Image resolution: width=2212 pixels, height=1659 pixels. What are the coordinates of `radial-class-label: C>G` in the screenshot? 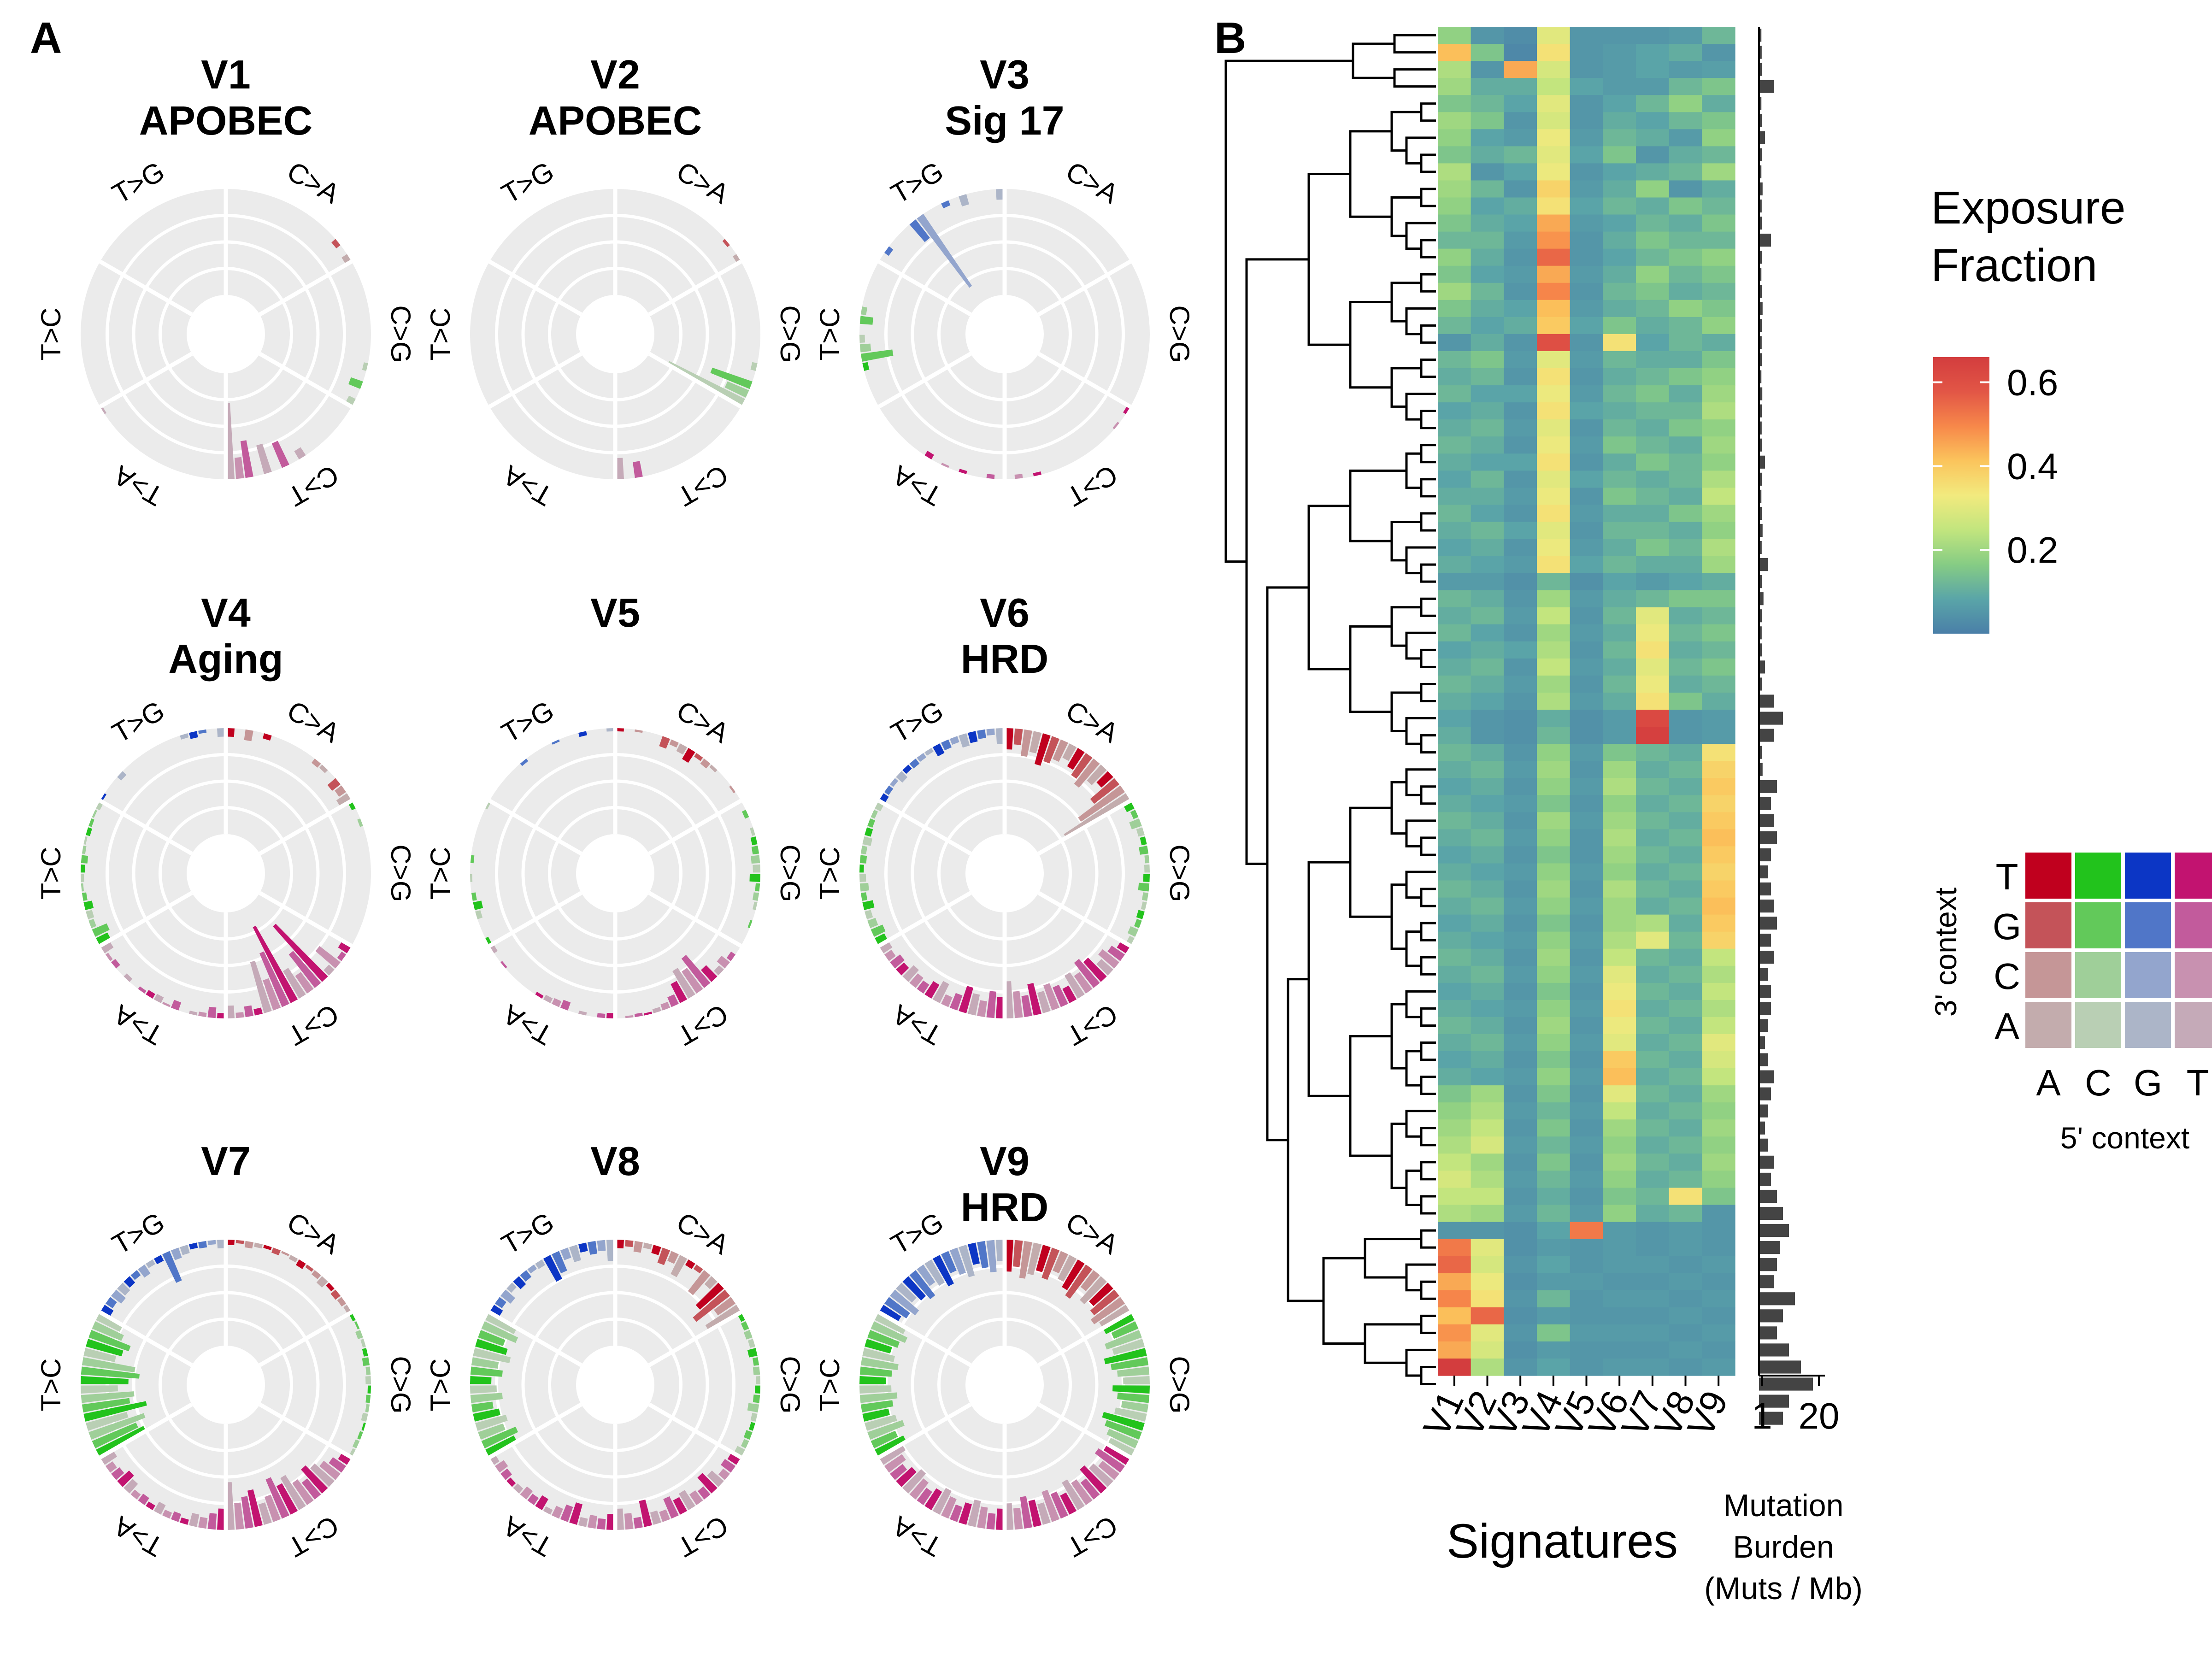 It's located at (400, 873).